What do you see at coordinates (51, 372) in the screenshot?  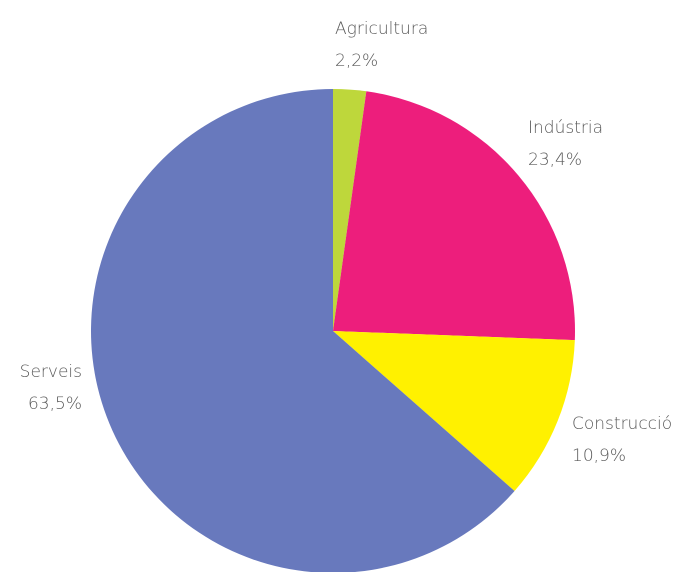 I see `slice-label: Serveis` at bounding box center [51, 372].